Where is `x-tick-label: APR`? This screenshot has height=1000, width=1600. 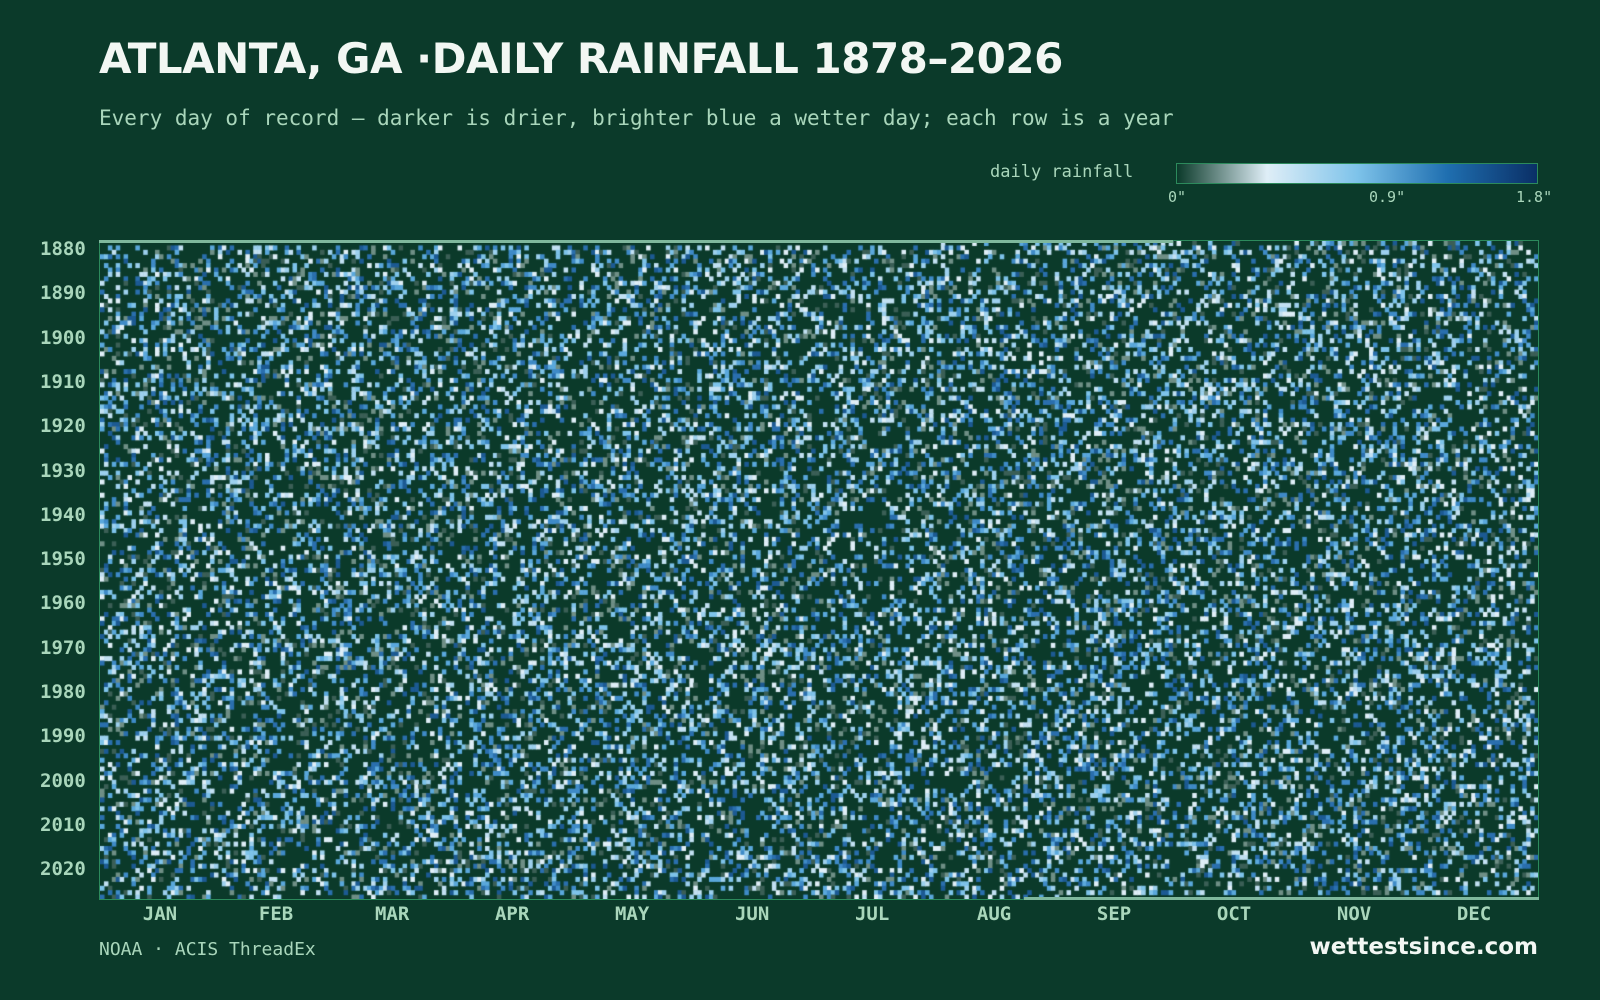 x-tick-label: APR is located at coordinates (512, 914).